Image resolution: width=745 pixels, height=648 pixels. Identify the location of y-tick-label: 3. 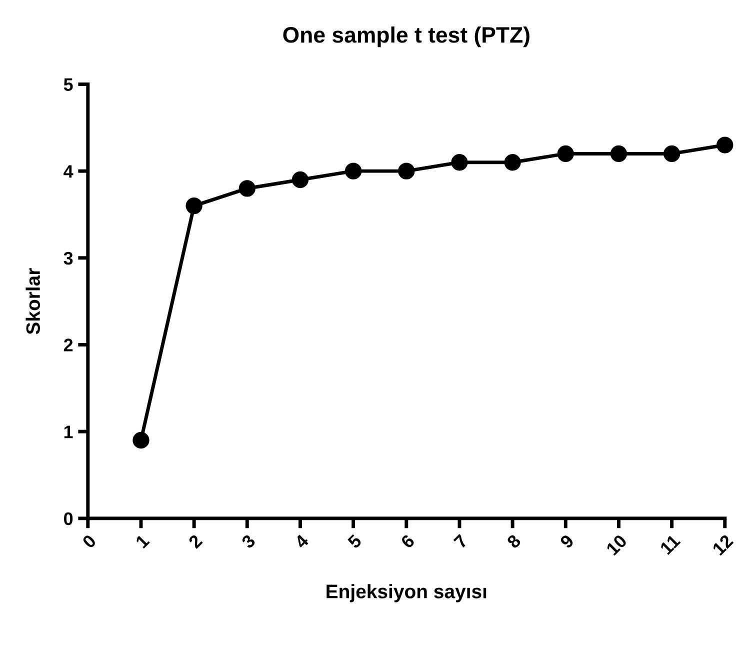
(68, 258).